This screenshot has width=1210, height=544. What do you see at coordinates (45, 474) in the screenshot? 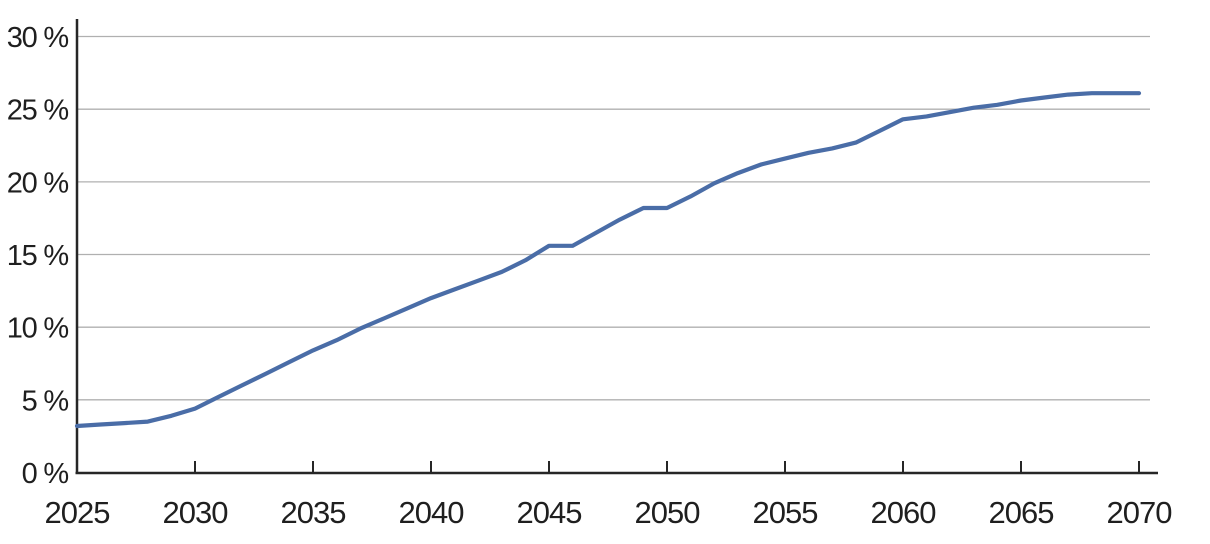
I see `y-axis-tick-label: 0 %` at bounding box center [45, 474].